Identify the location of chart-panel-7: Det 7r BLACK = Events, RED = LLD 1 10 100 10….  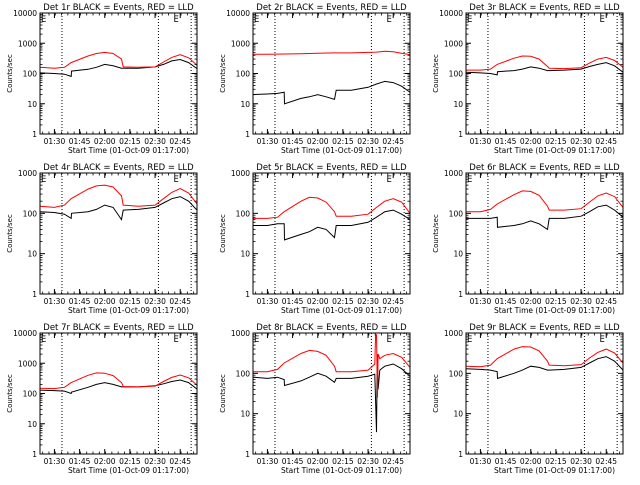
(102, 399).